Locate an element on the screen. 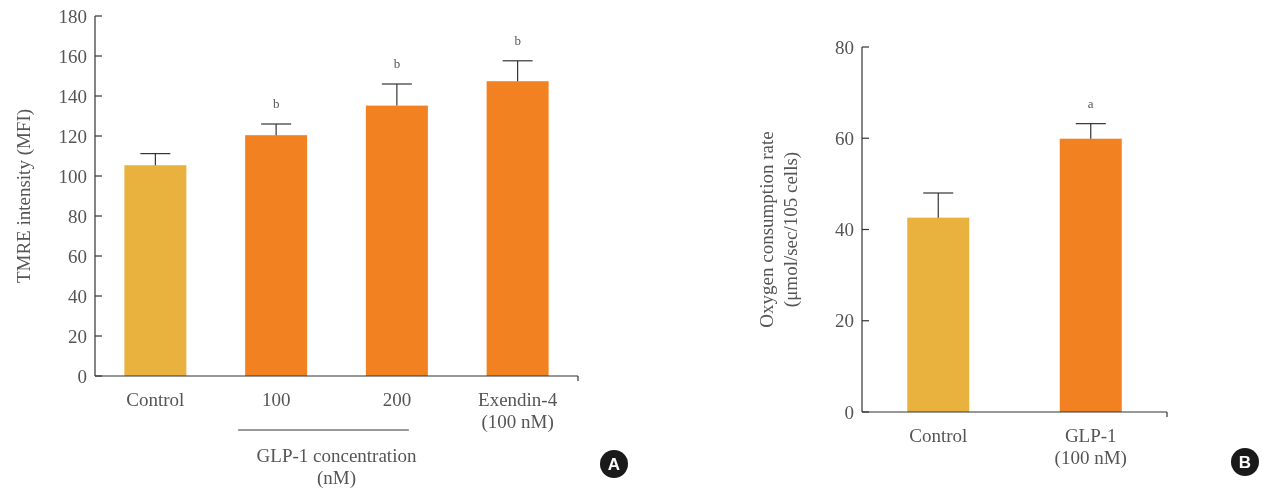 This screenshot has width=1267, height=493. y-tick-label: 100 is located at coordinates (72, 176).